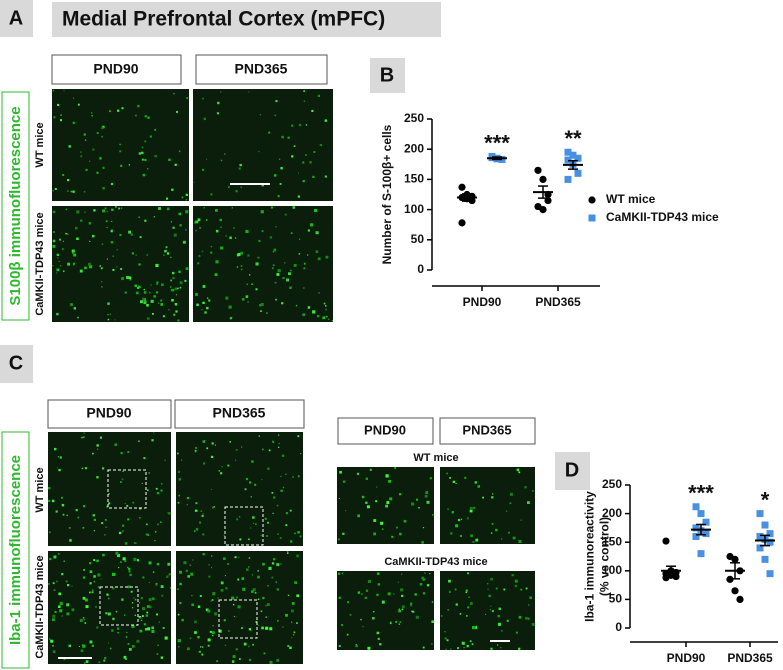 This screenshot has height=670, width=783. Describe the element at coordinates (40, 263) in the screenshot. I see `row-label: CaMKII-TDP43 mice` at that location.